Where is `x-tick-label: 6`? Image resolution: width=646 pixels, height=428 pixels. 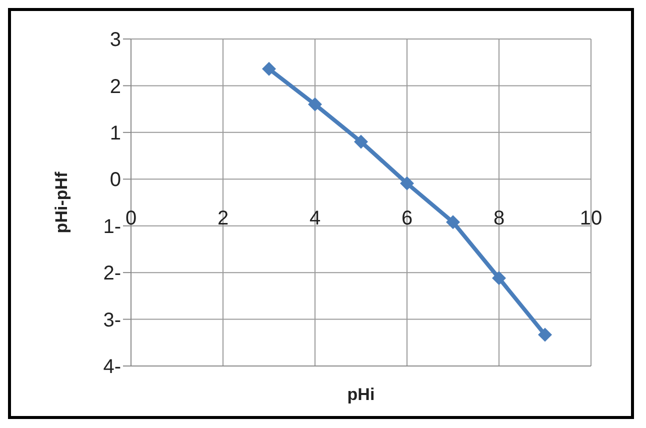
x-tick-label: 6 is located at coordinates (407, 218).